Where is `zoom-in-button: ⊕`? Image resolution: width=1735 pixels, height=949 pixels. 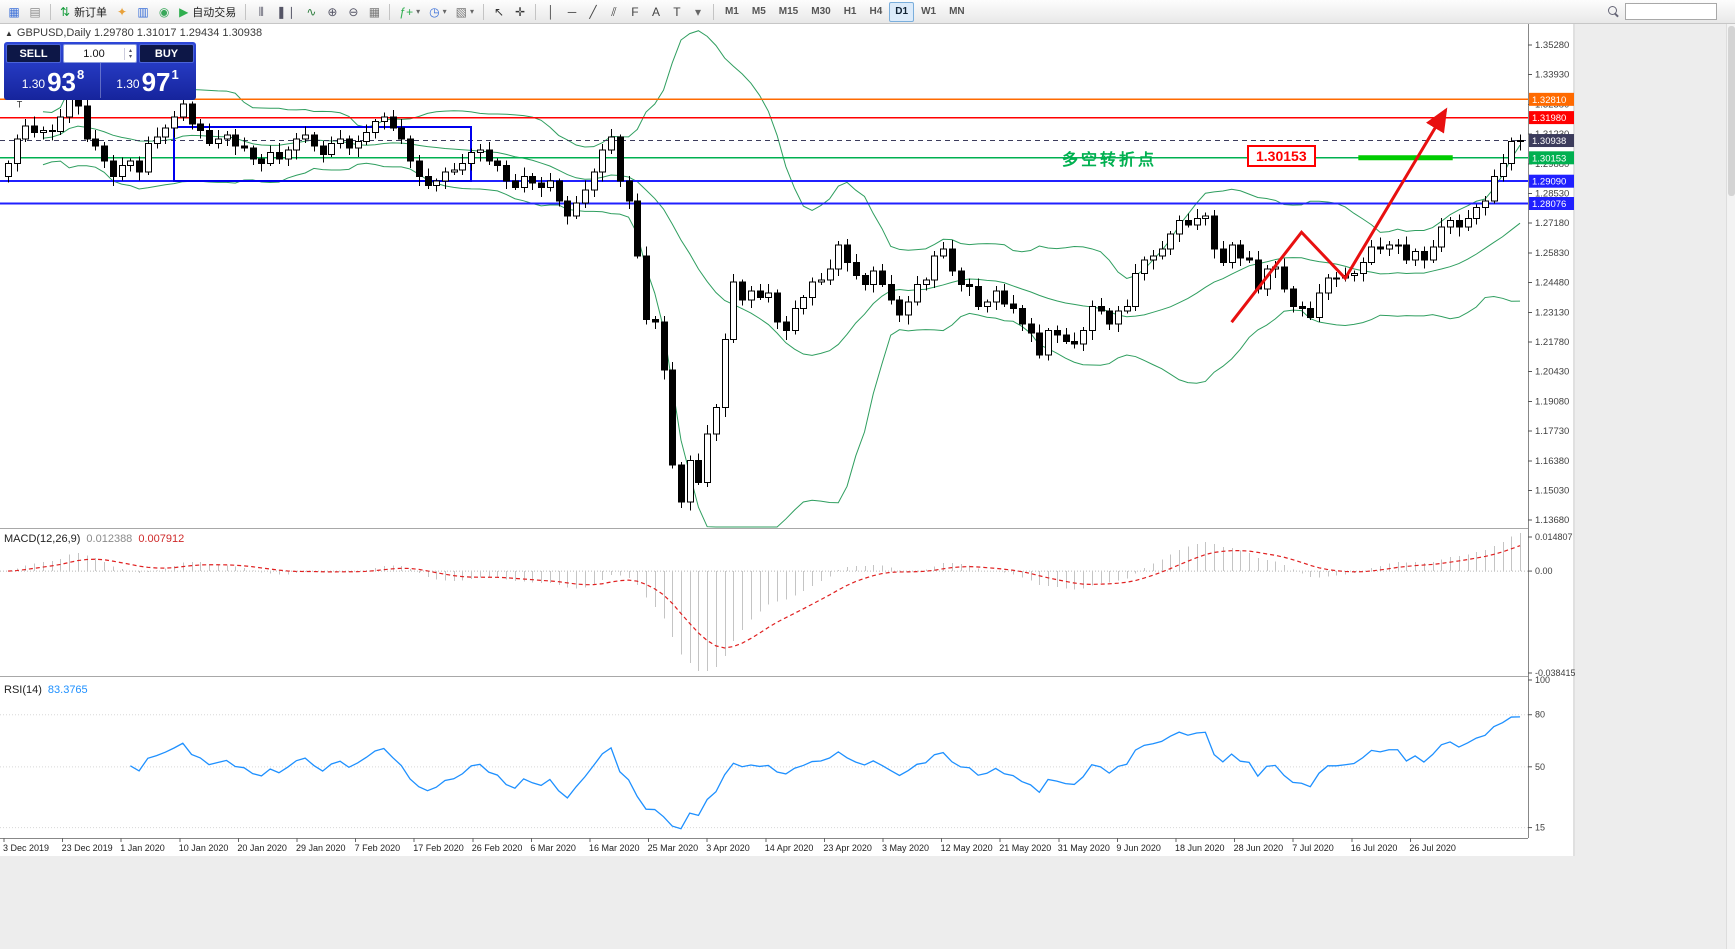 zoom-in-button: ⊕ is located at coordinates (332, 12).